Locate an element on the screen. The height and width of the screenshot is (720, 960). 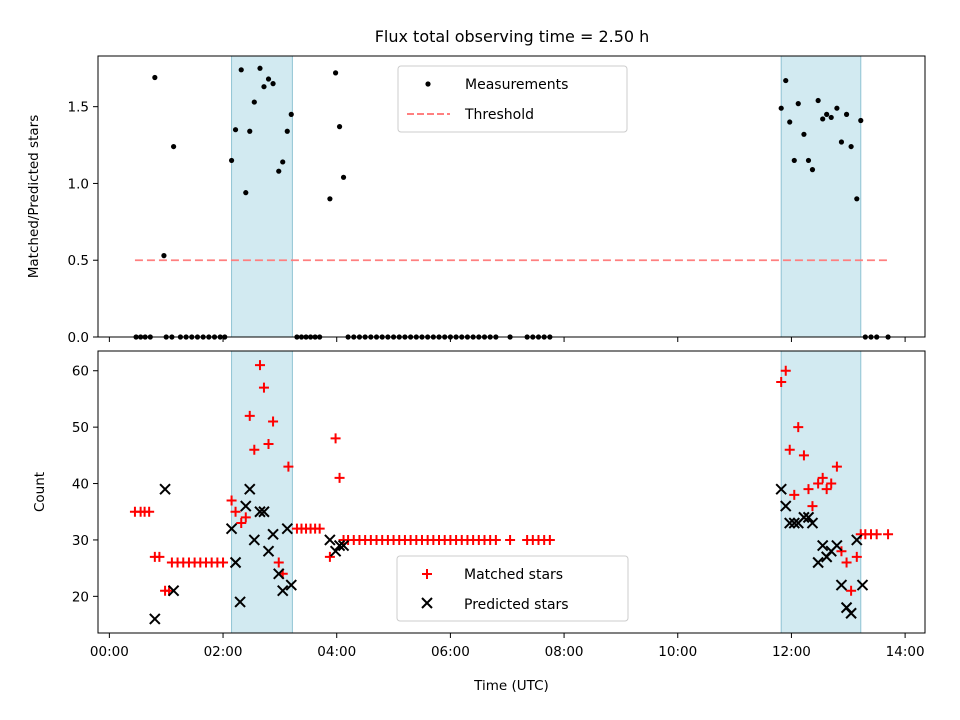
y-tick-label: 20 is located at coordinates (80, 597).